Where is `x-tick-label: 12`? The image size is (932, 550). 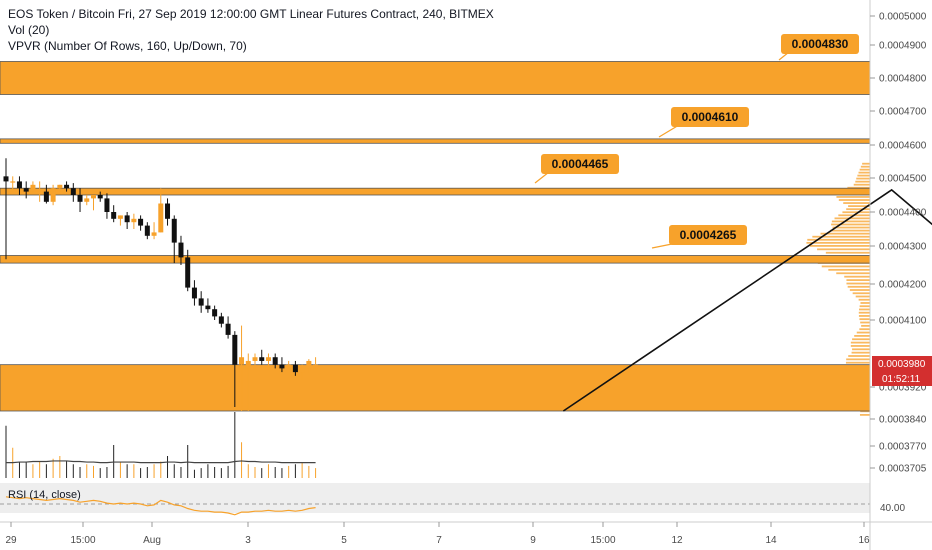 x-tick-label: 12 is located at coordinates (677, 540).